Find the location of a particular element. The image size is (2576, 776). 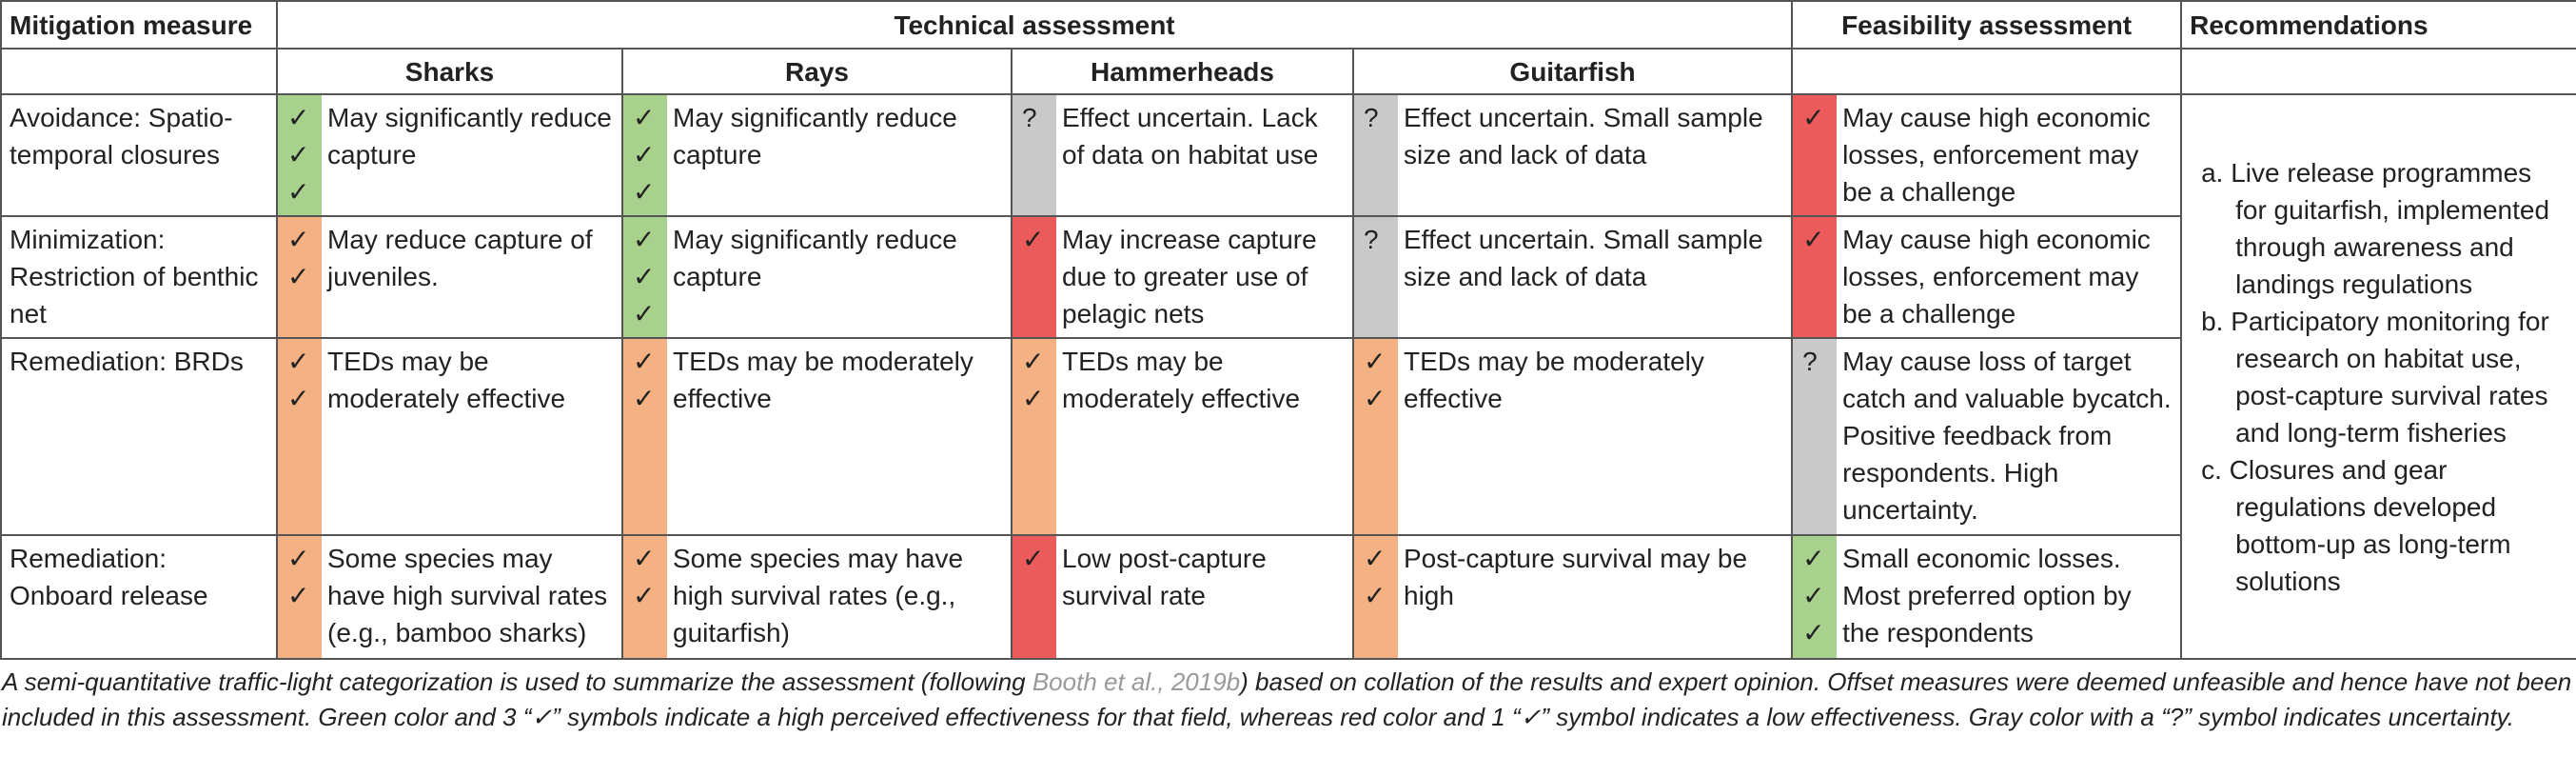

group-header: Guitarfish is located at coordinates (1572, 71).